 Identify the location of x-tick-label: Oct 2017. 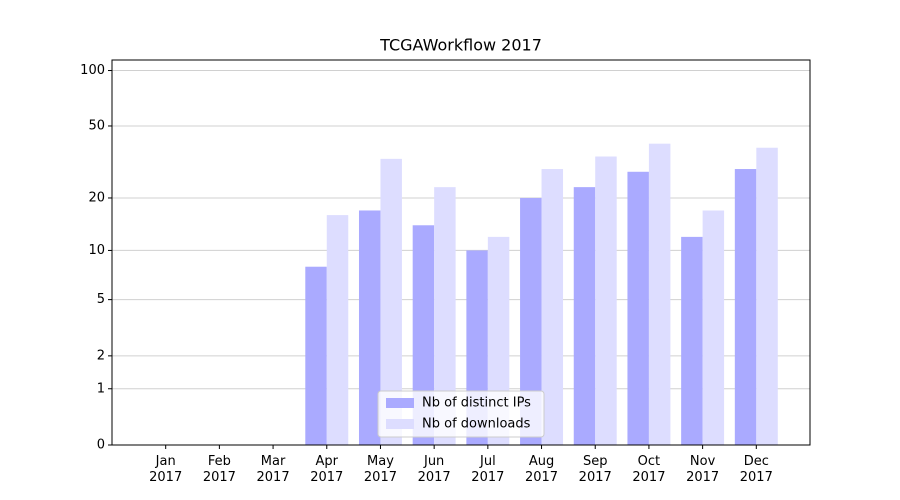
(648, 469).